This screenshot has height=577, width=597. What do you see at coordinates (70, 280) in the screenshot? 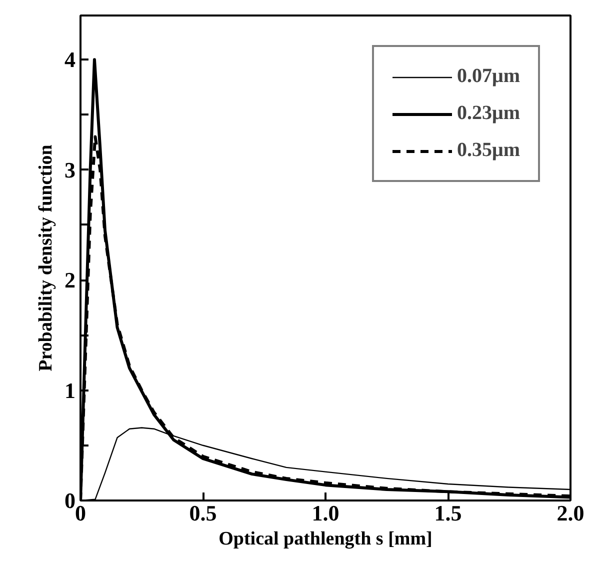
I see `y-tick-label: 2` at bounding box center [70, 280].